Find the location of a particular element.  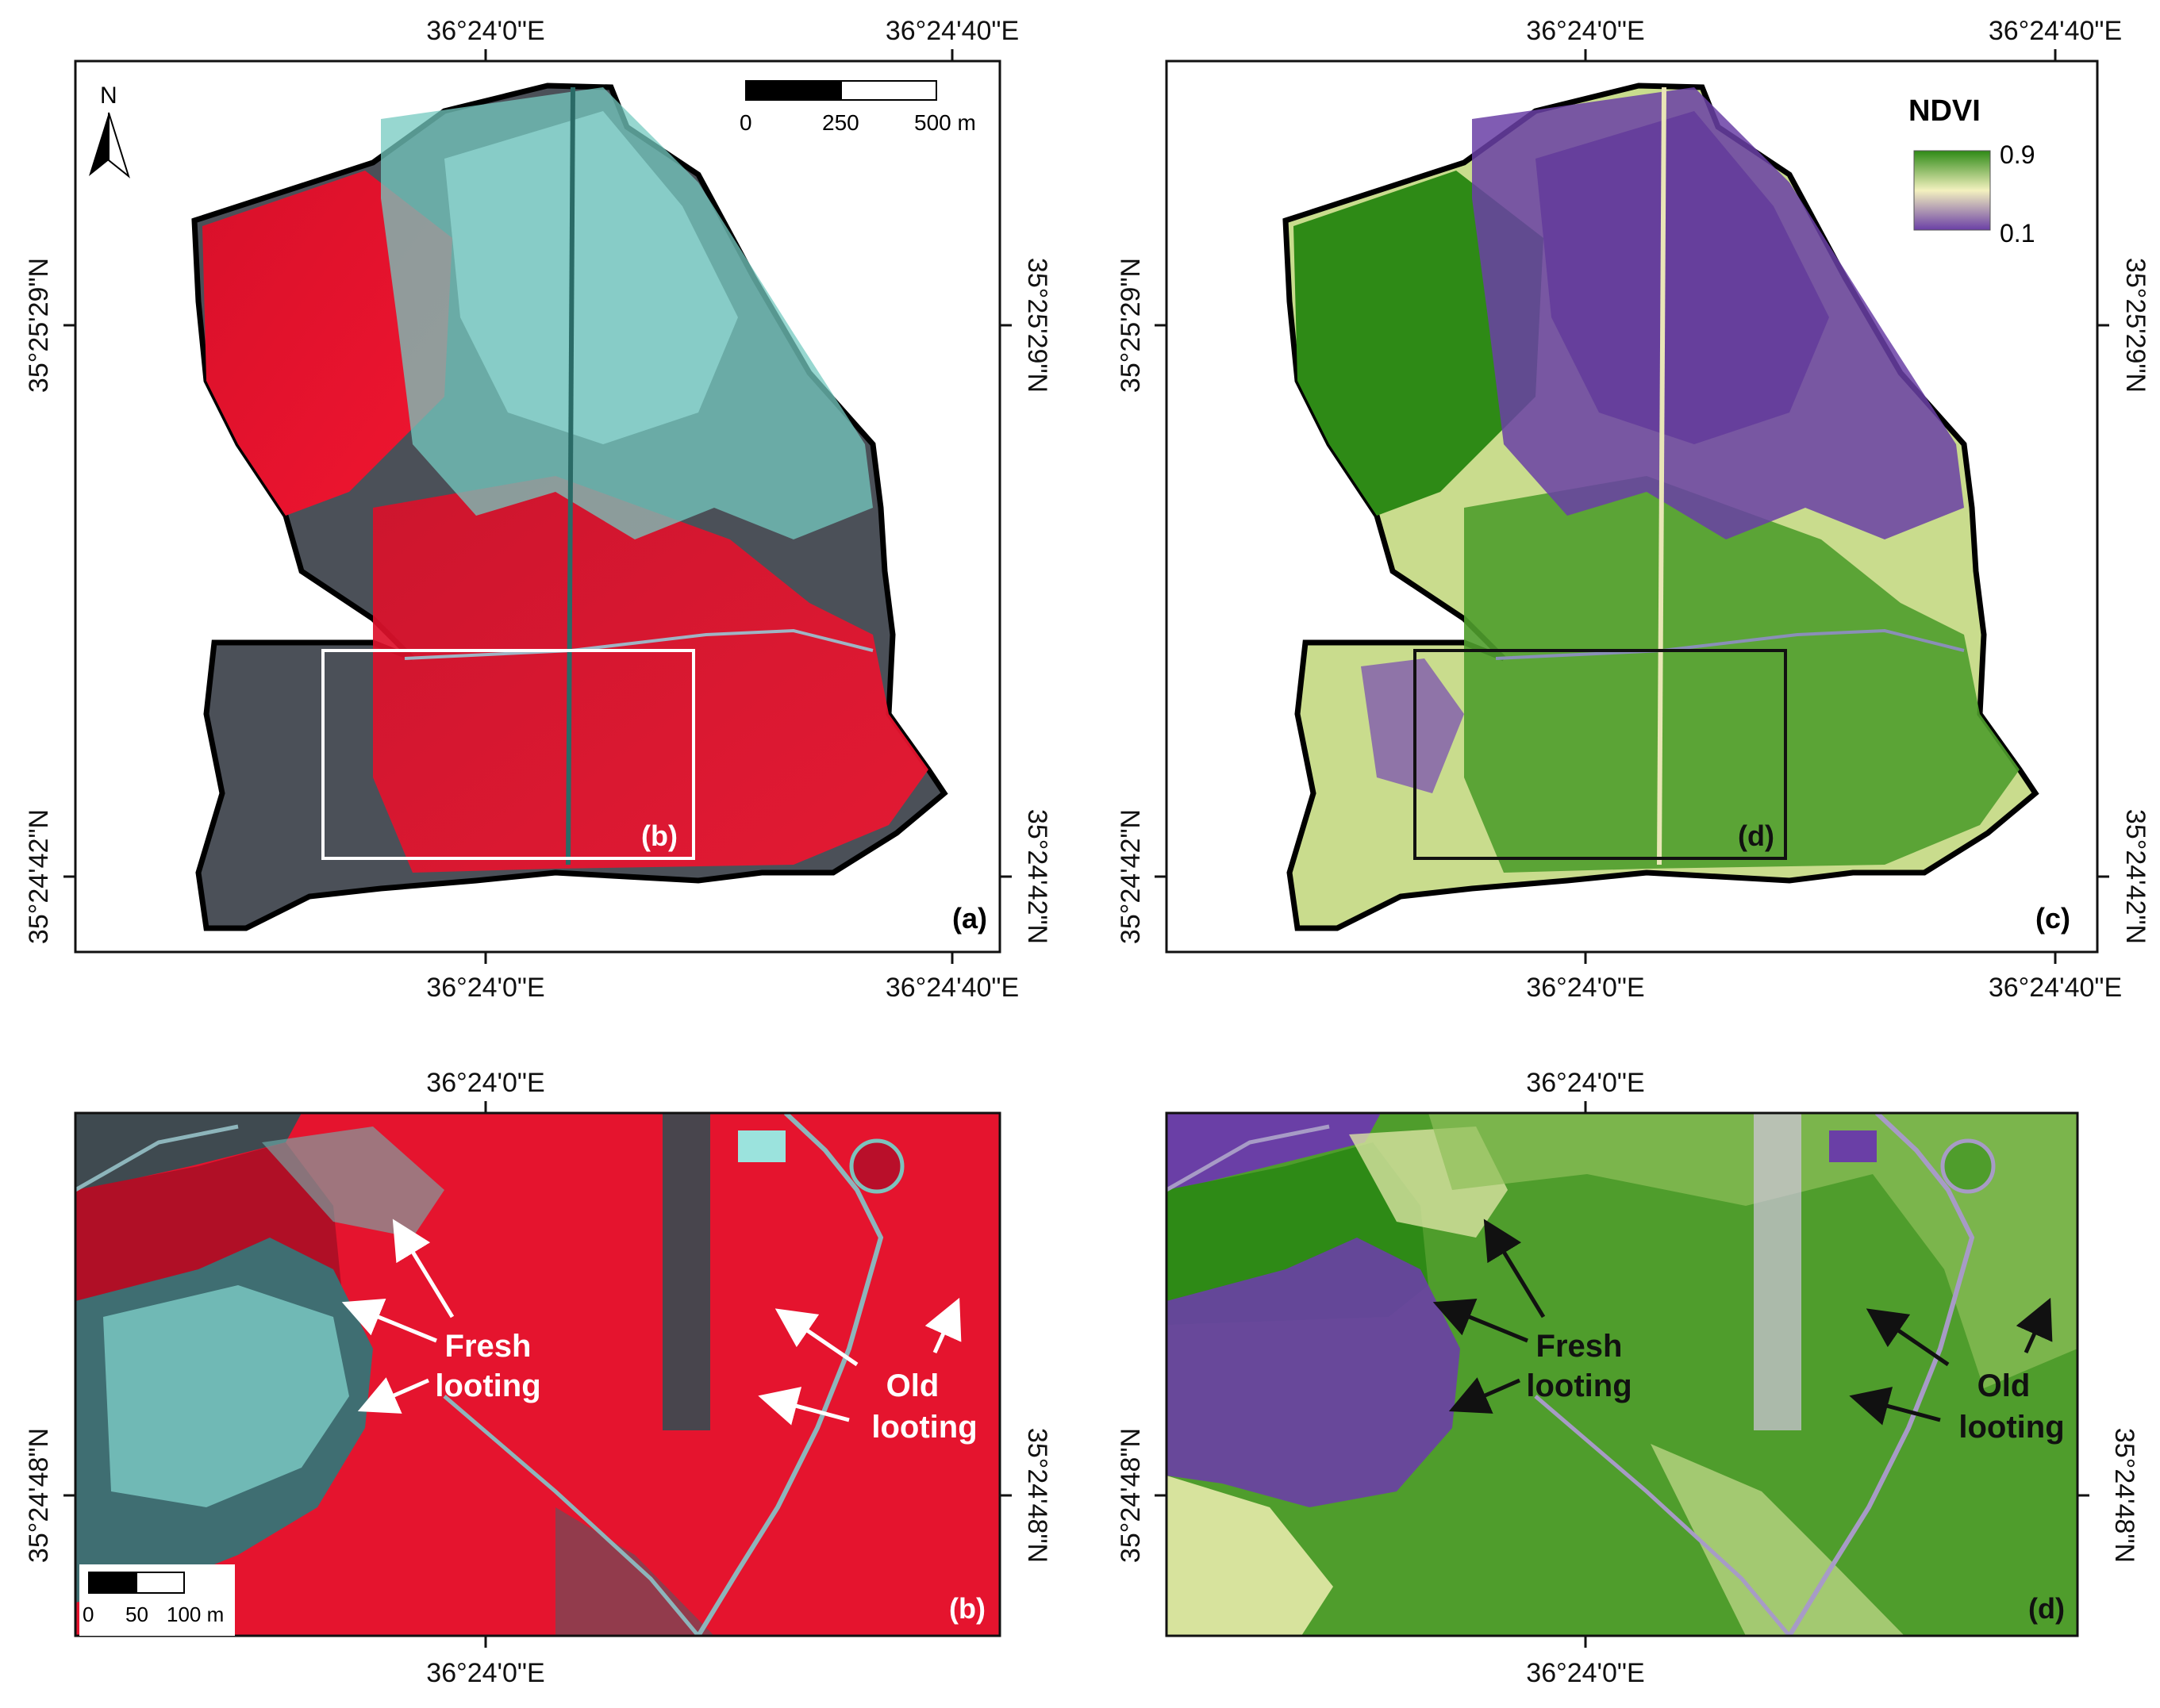

d-top-tick-0: 36°24'0"E is located at coordinates (1585, 1083).